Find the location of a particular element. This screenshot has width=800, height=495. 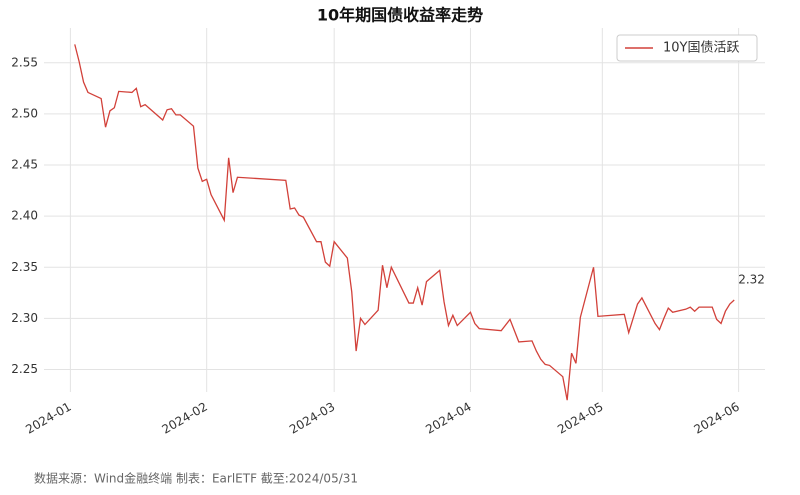

data-label: 2.32 is located at coordinates (751, 279).